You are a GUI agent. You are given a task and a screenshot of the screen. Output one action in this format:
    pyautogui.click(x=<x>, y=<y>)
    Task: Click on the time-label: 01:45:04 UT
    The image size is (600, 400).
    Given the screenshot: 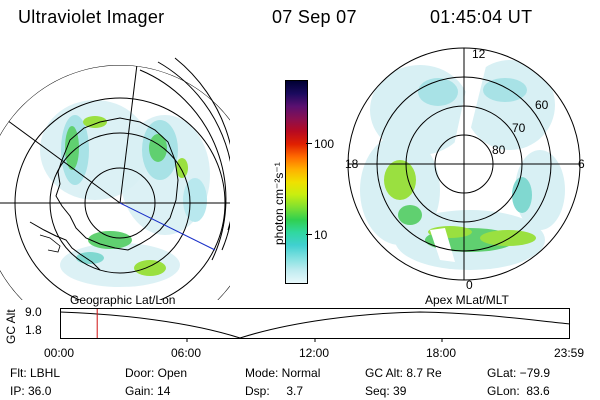 What is the action you would take?
    pyautogui.click(x=481, y=17)
    